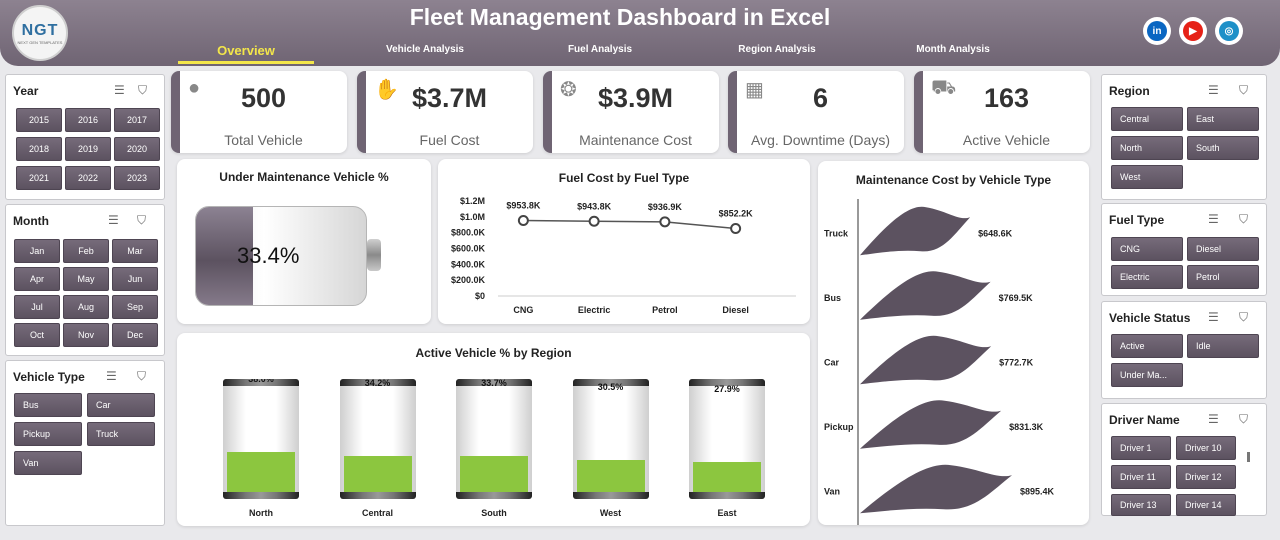  What do you see at coordinates (86, 335) in the screenshot?
I see `slicer-item: Nov` at bounding box center [86, 335].